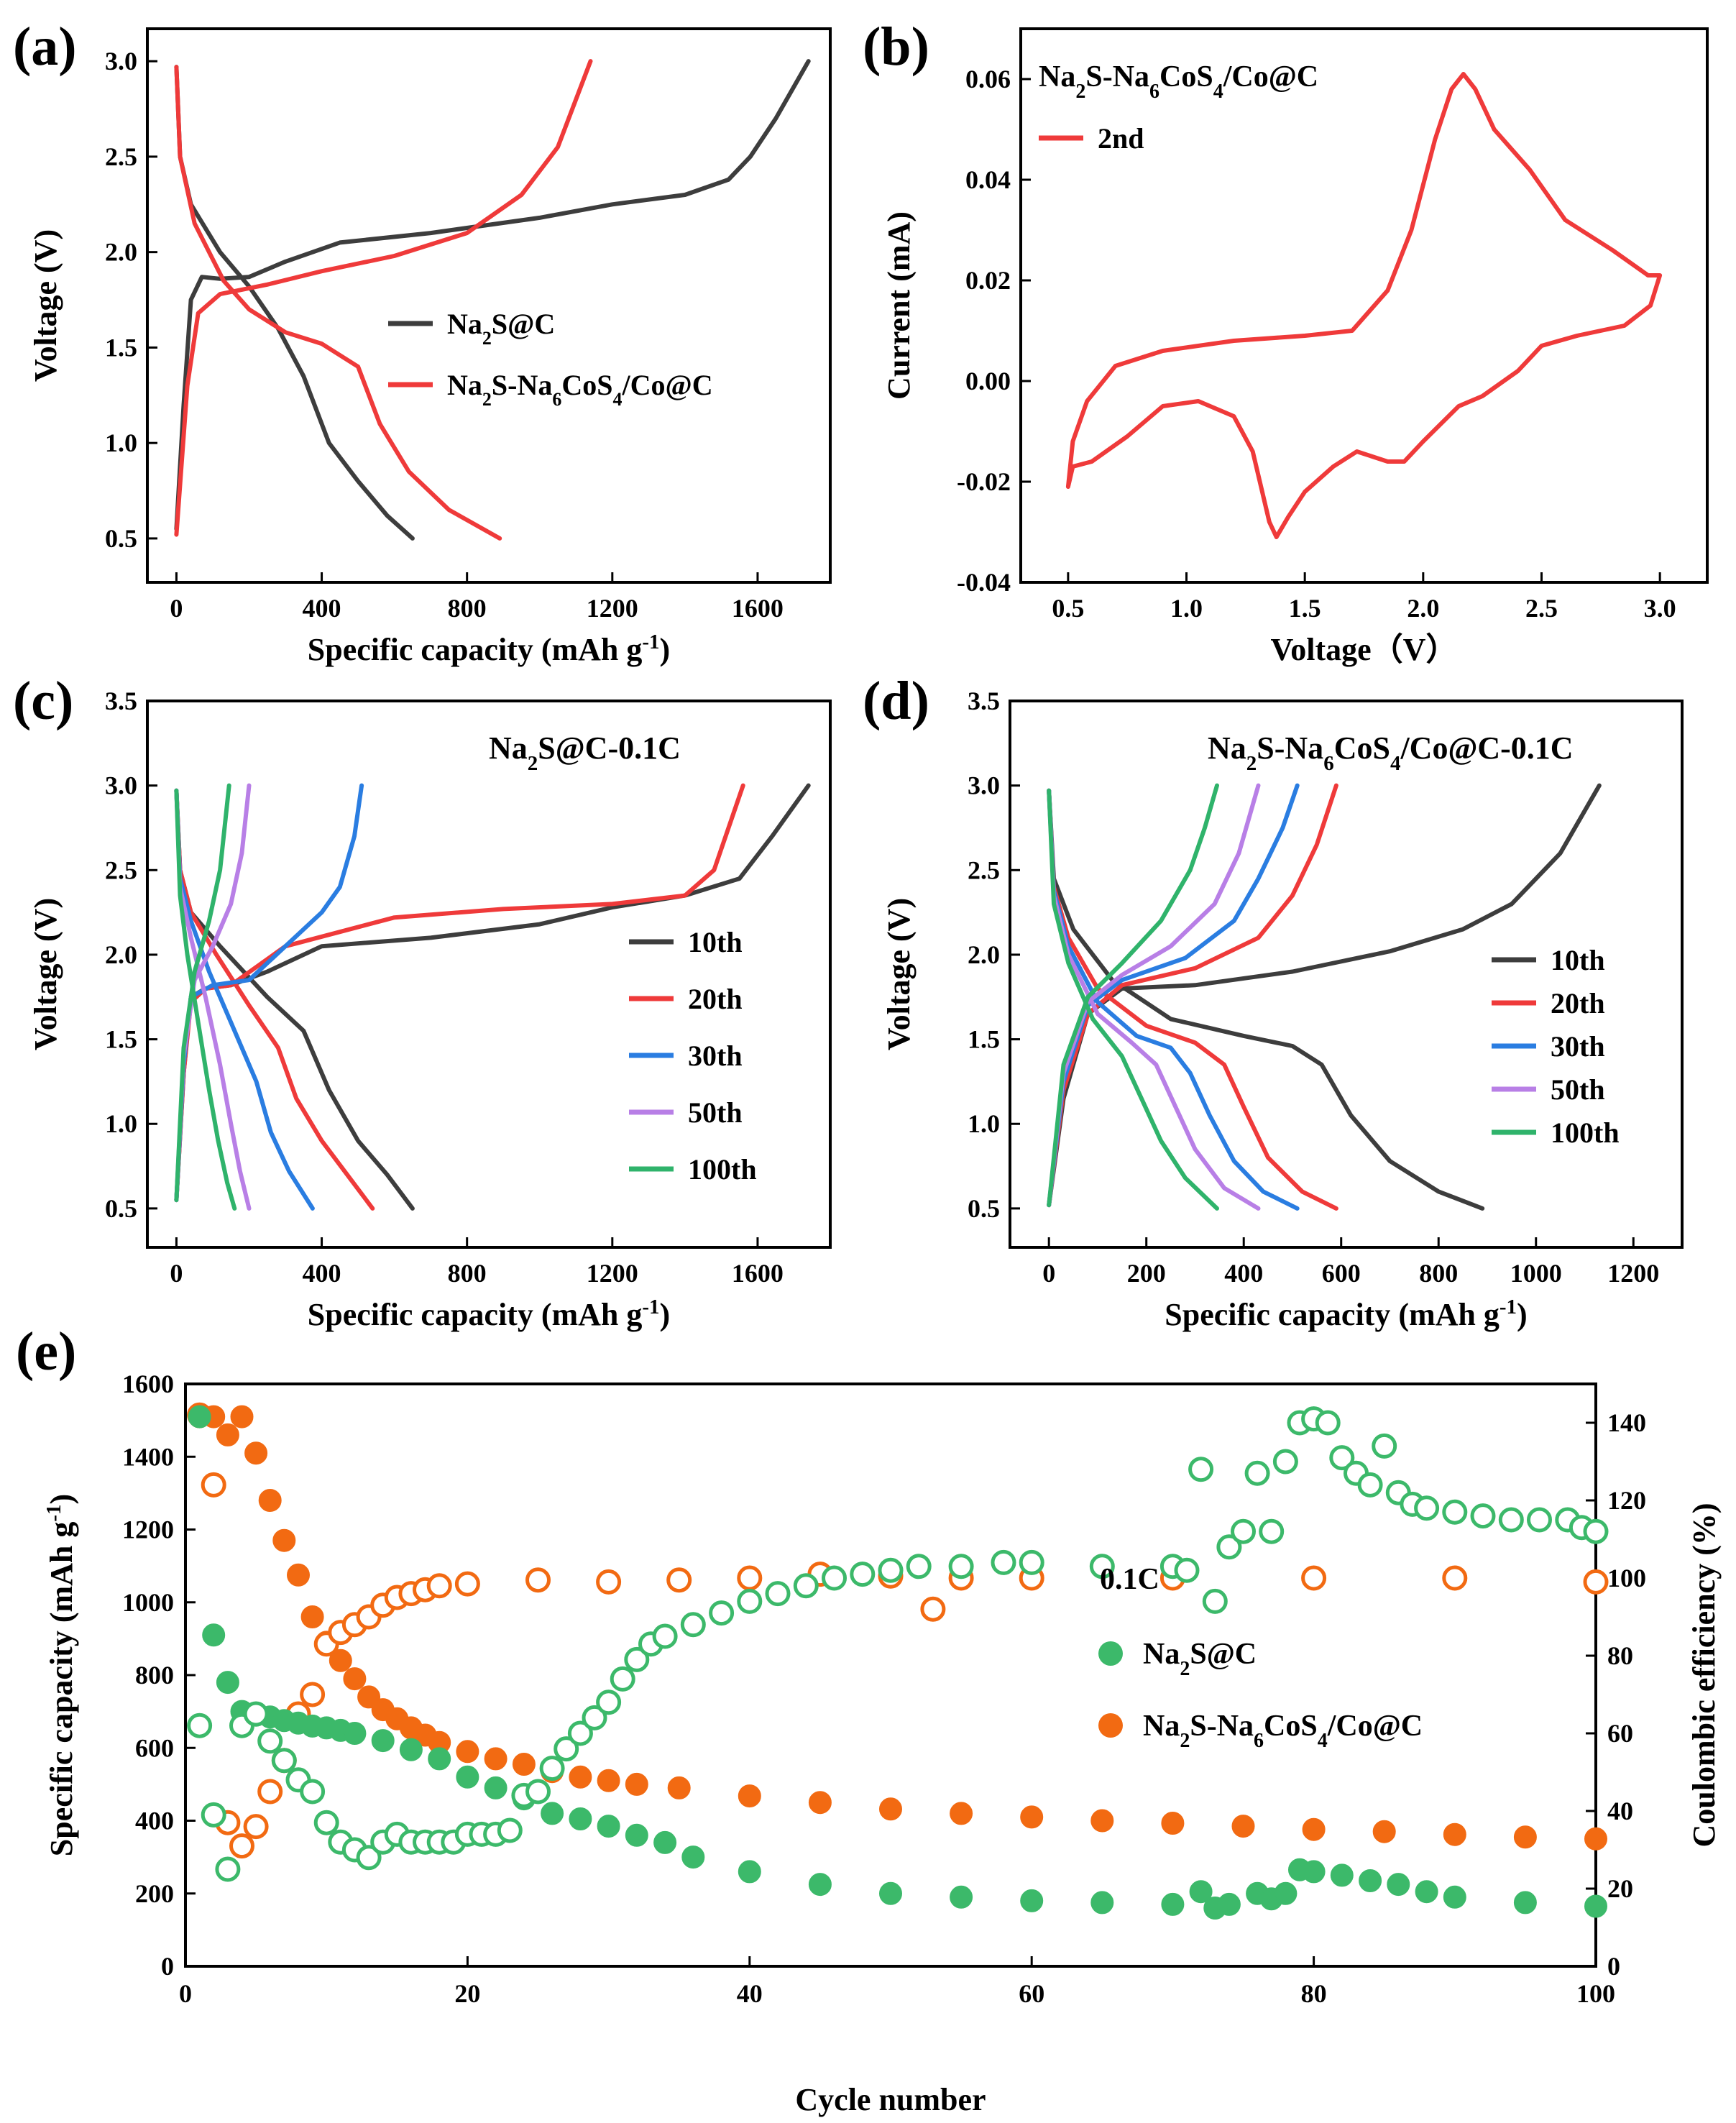 This screenshot has height=2123, width=1736. I want to click on y-tick-label: 0.5, so click(121, 538).